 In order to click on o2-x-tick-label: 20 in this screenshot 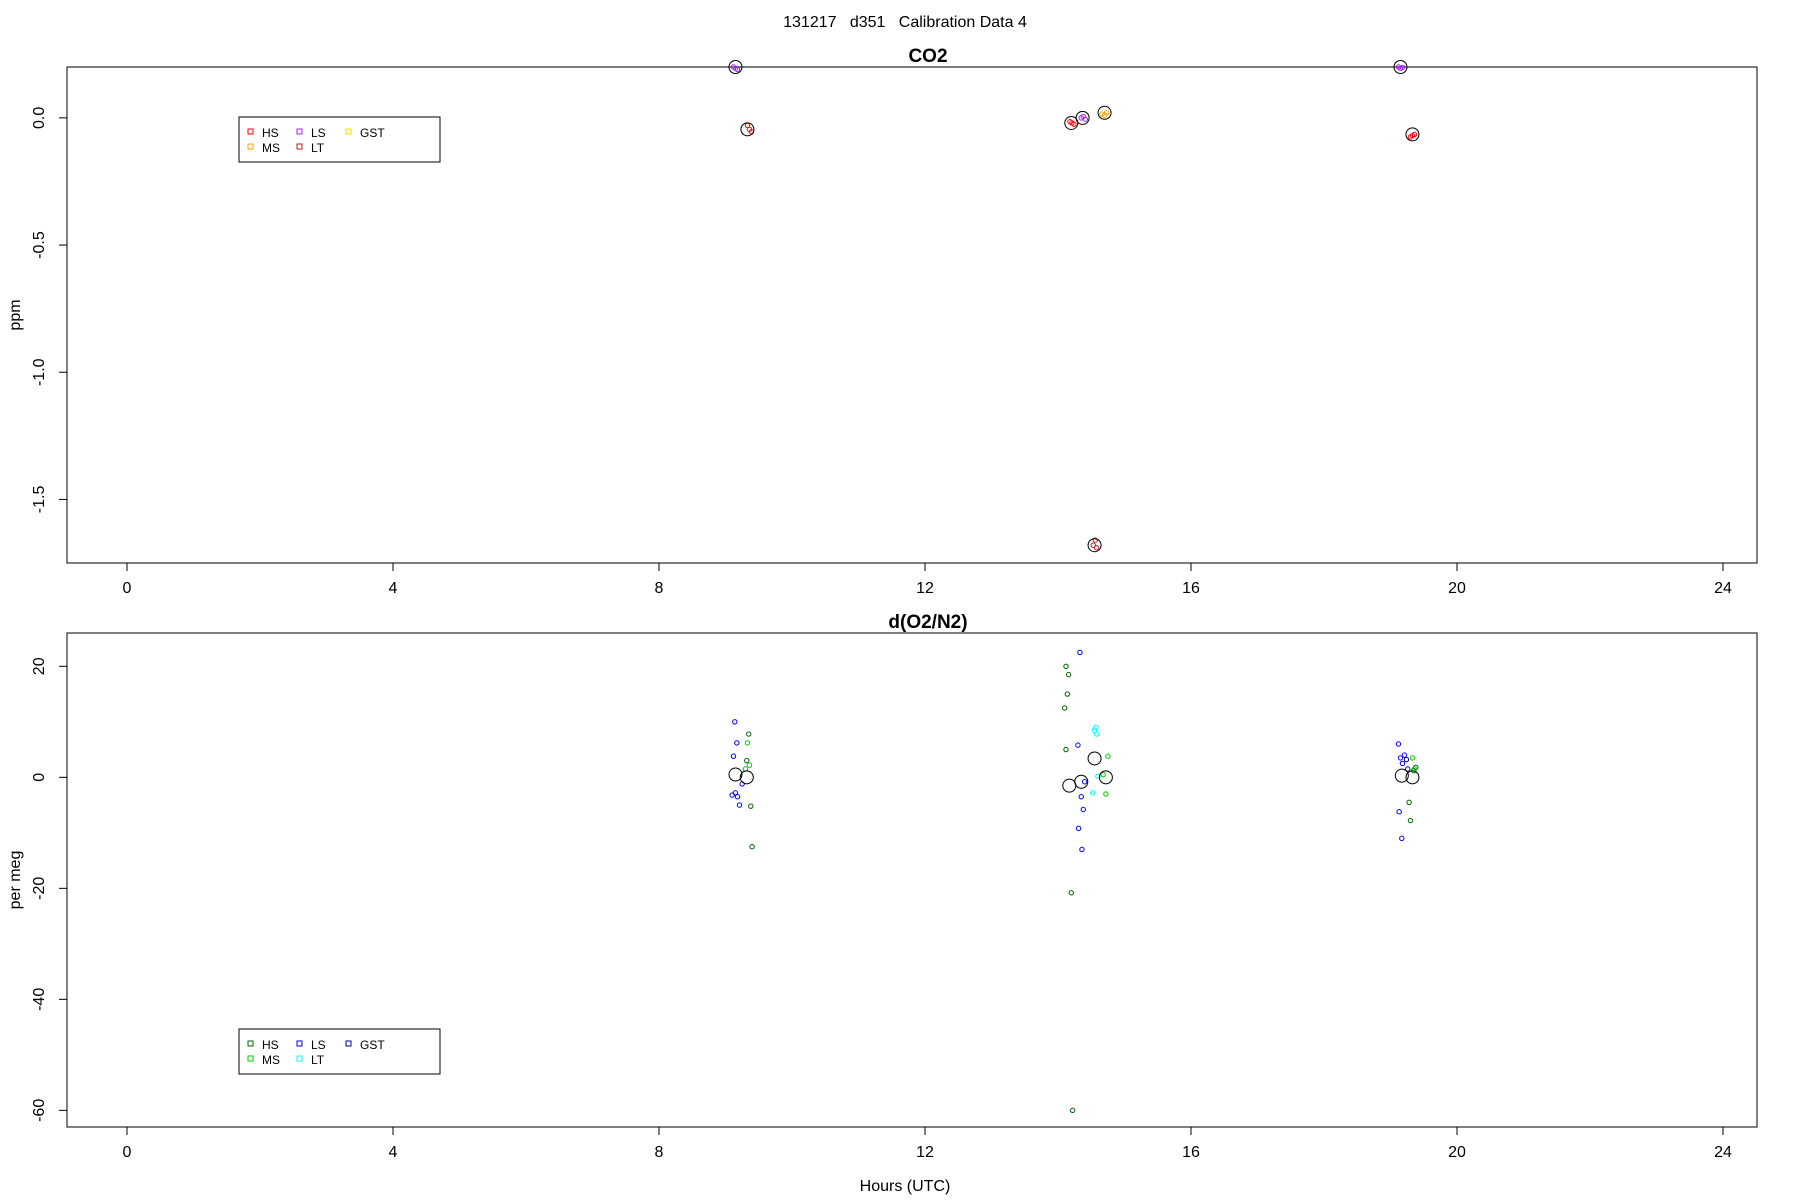, I will do `click(1457, 1152)`.